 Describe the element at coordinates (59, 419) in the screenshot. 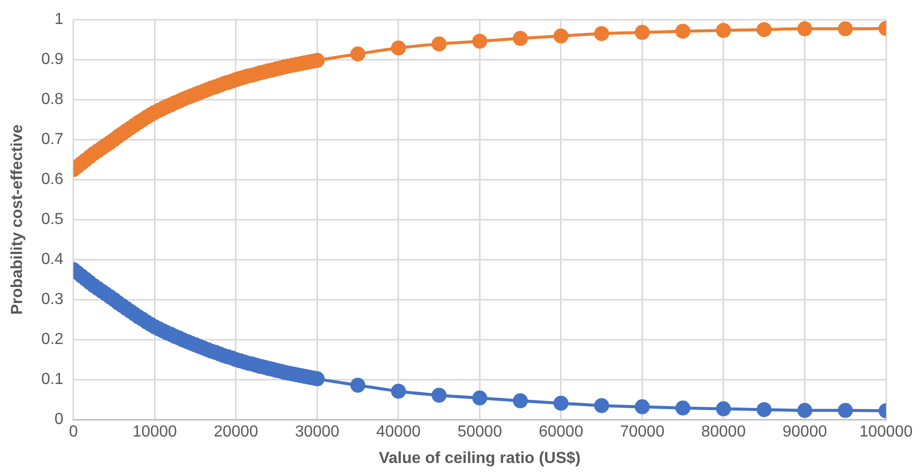

I see `y-tick-label: 0` at that location.